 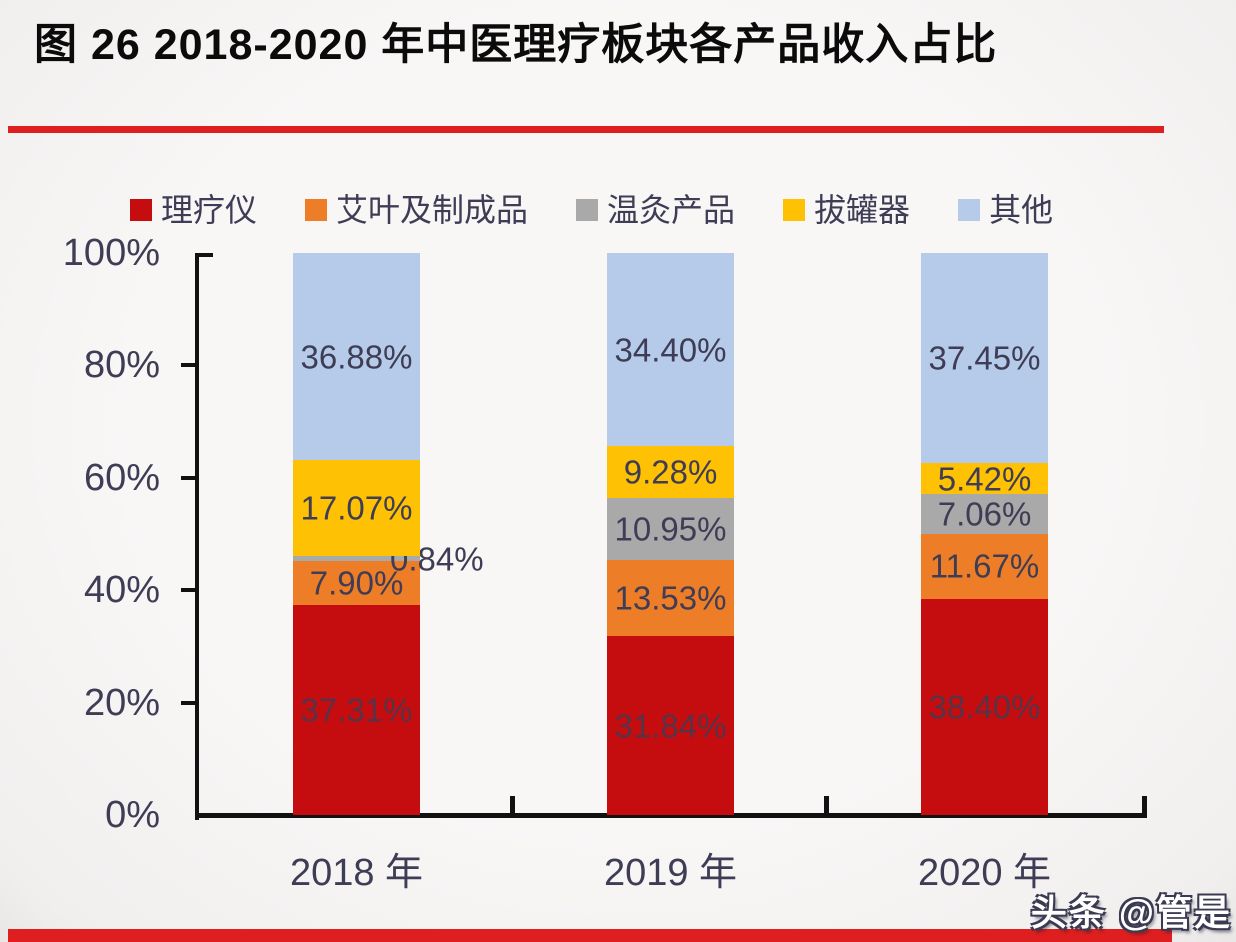 I want to click on y-axis-top-tick, so click(x=205, y=255).